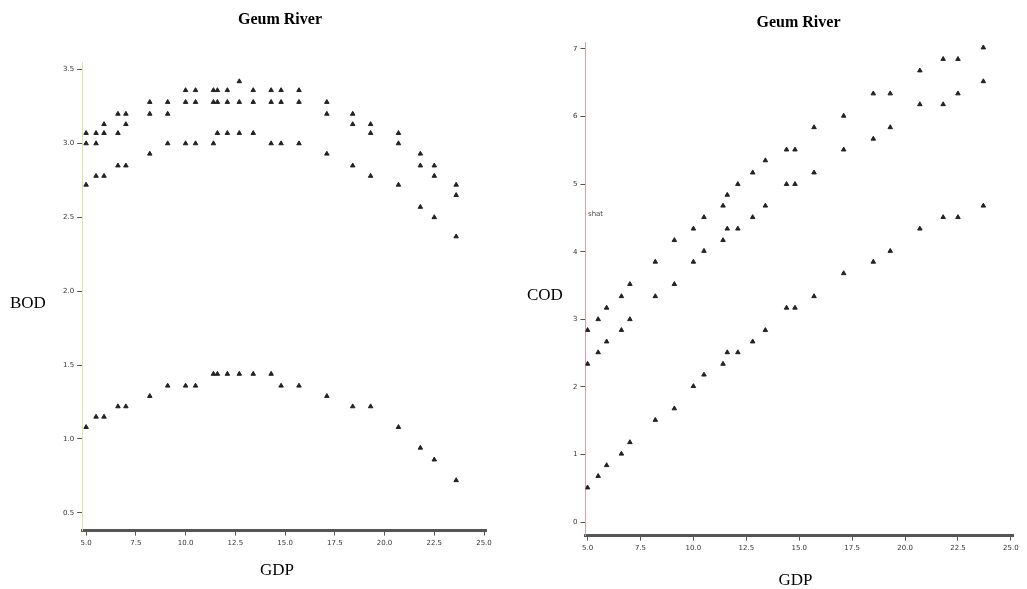 The image size is (1027, 589). I want to click on y-axis-title: BOD, so click(28, 302).